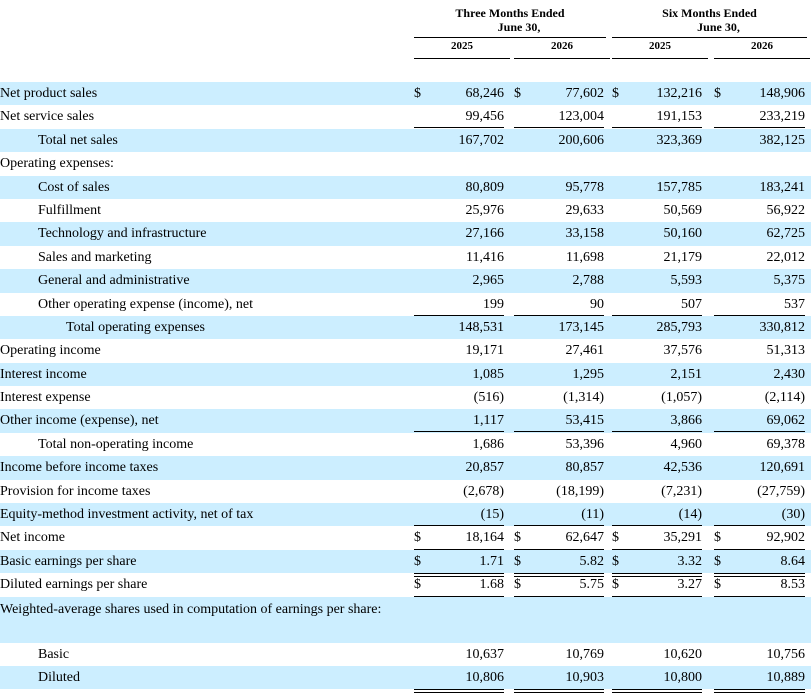 The width and height of the screenshot is (811, 696). I want to click on value-cell: 330,812, so click(760, 327).